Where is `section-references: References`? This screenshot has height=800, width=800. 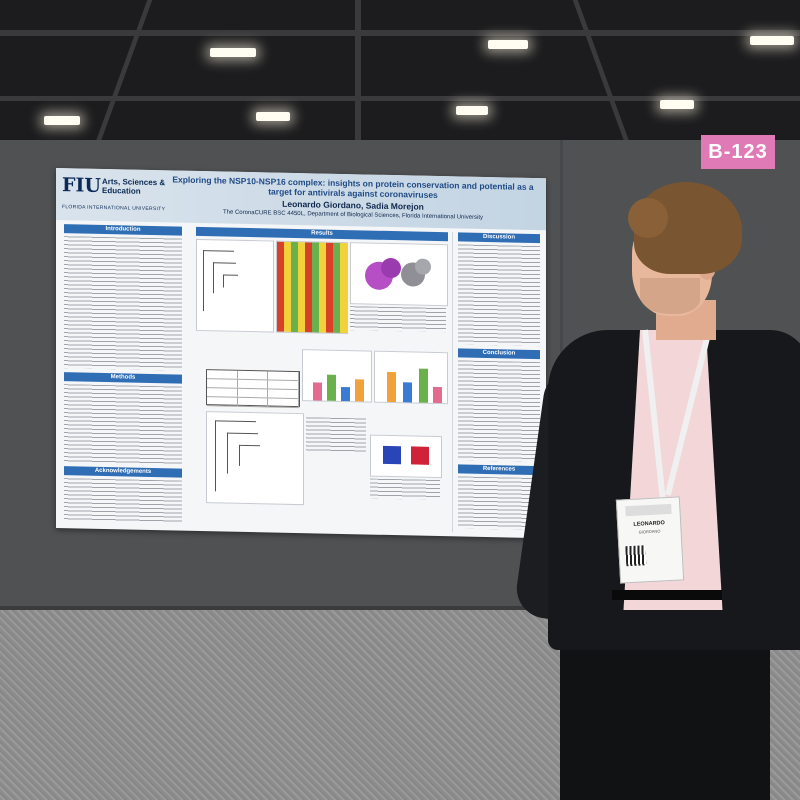 section-references: References is located at coordinates (499, 470).